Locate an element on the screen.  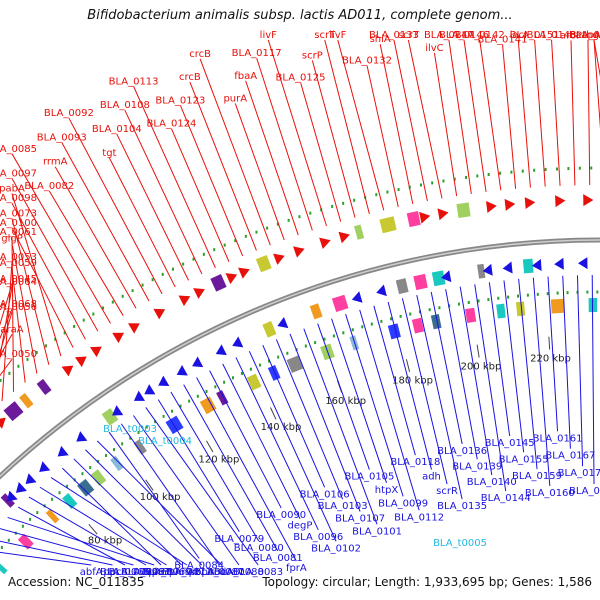
reverse-gene-label: BLA_0107 is located at coordinates (360, 519).